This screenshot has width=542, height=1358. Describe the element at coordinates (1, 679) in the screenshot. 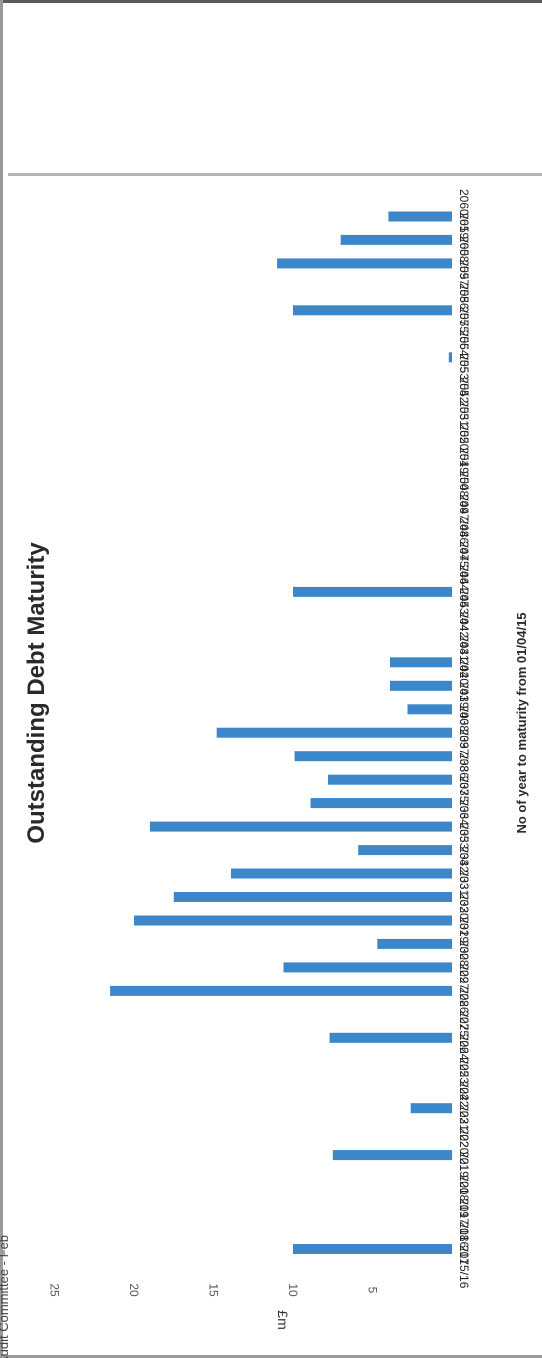

I see `left-border` at that location.